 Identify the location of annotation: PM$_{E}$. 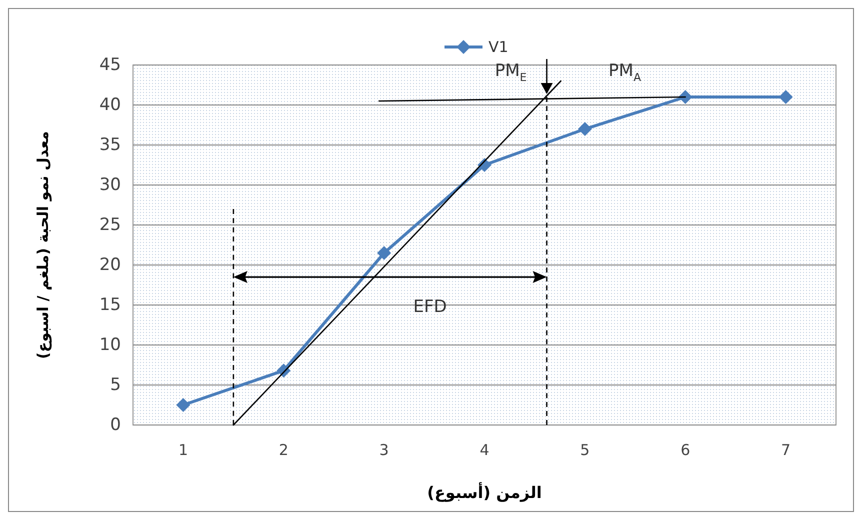
(510, 72).